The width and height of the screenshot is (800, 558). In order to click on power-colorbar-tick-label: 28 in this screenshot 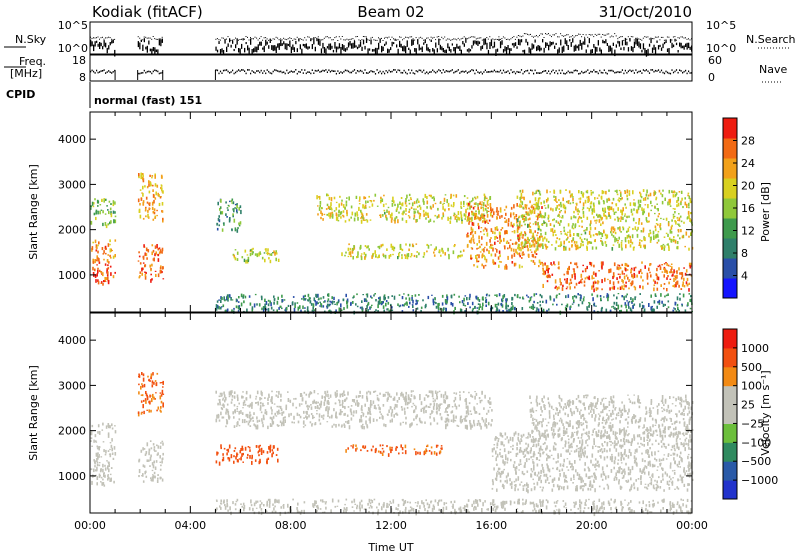, I will do `click(748, 141)`.